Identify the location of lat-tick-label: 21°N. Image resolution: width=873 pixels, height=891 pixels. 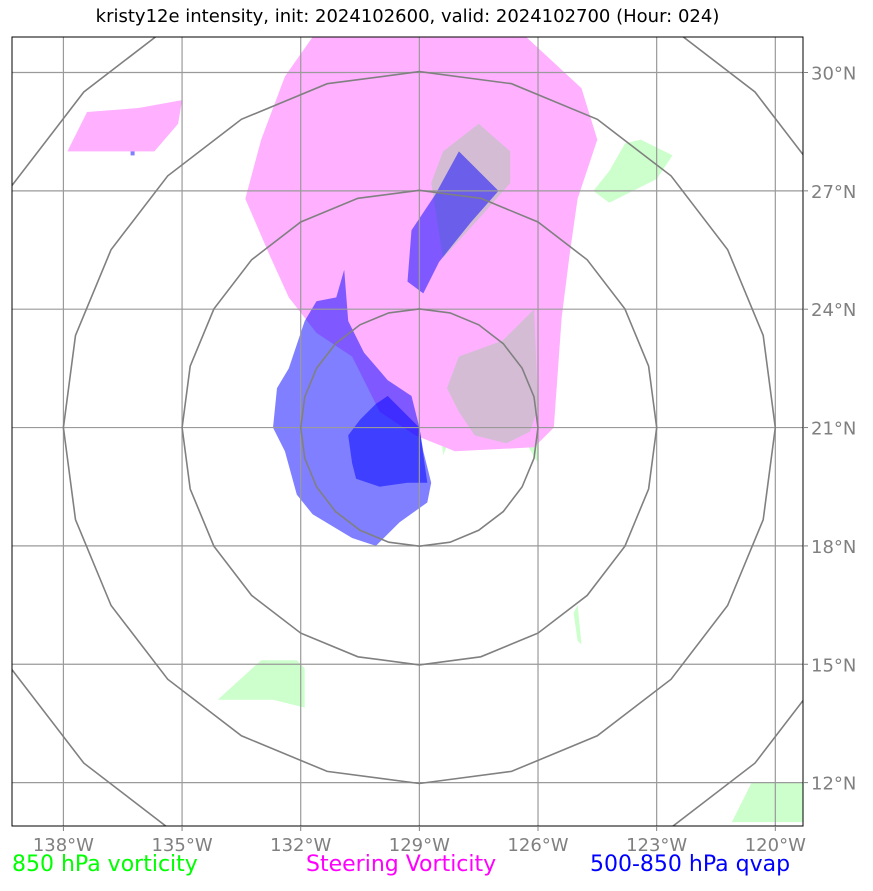
(833, 429).